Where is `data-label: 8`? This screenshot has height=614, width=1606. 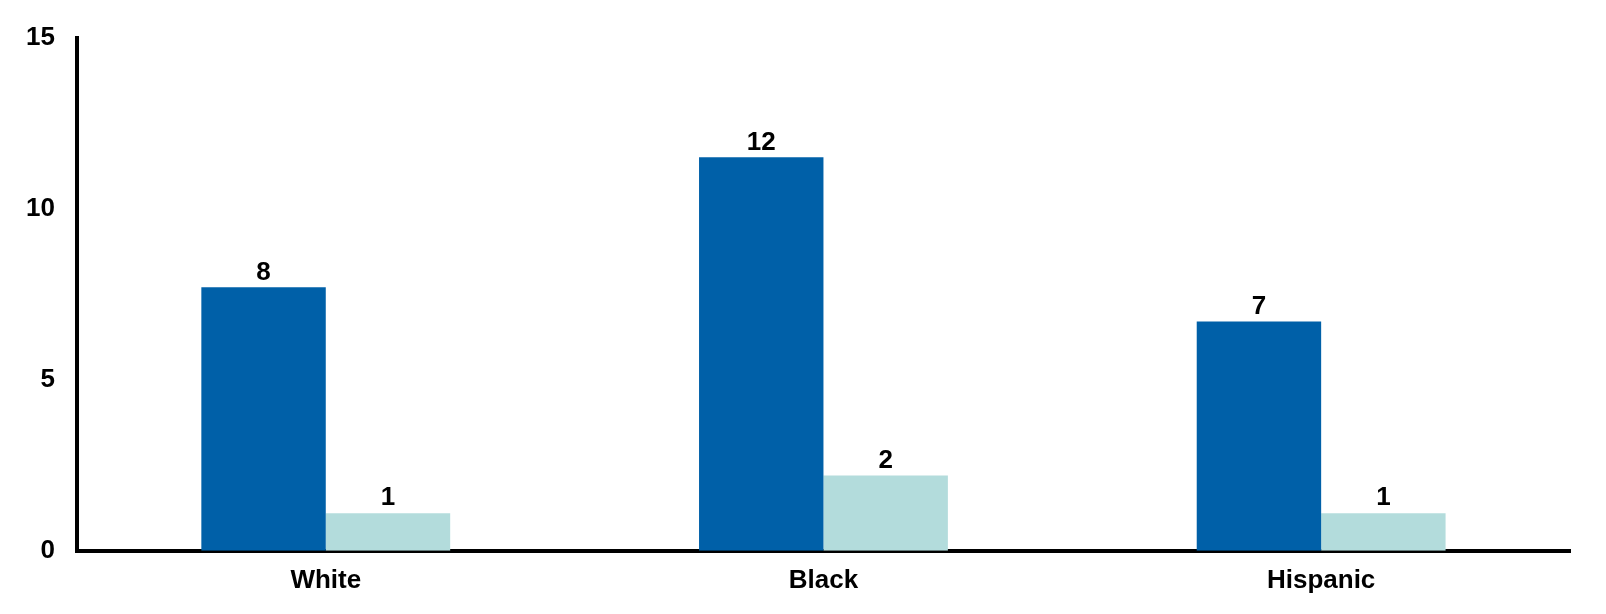
data-label: 8 is located at coordinates (263, 270).